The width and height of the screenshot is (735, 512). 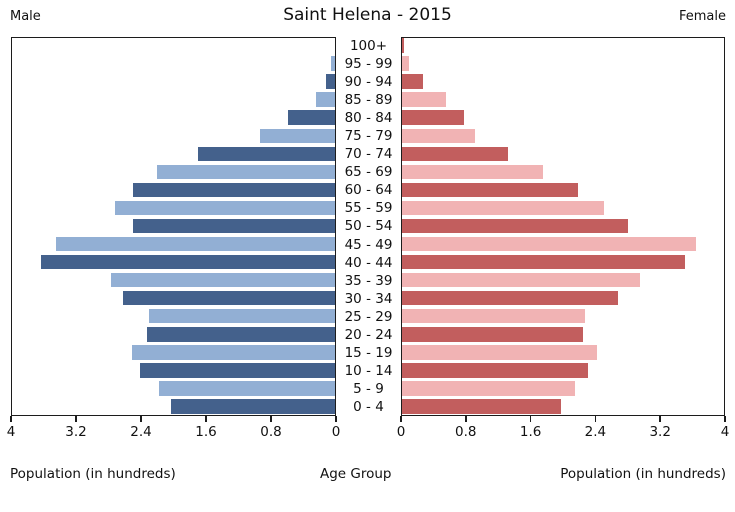 I want to click on male-axis-title: Population (in hundreds), so click(x=93, y=474).